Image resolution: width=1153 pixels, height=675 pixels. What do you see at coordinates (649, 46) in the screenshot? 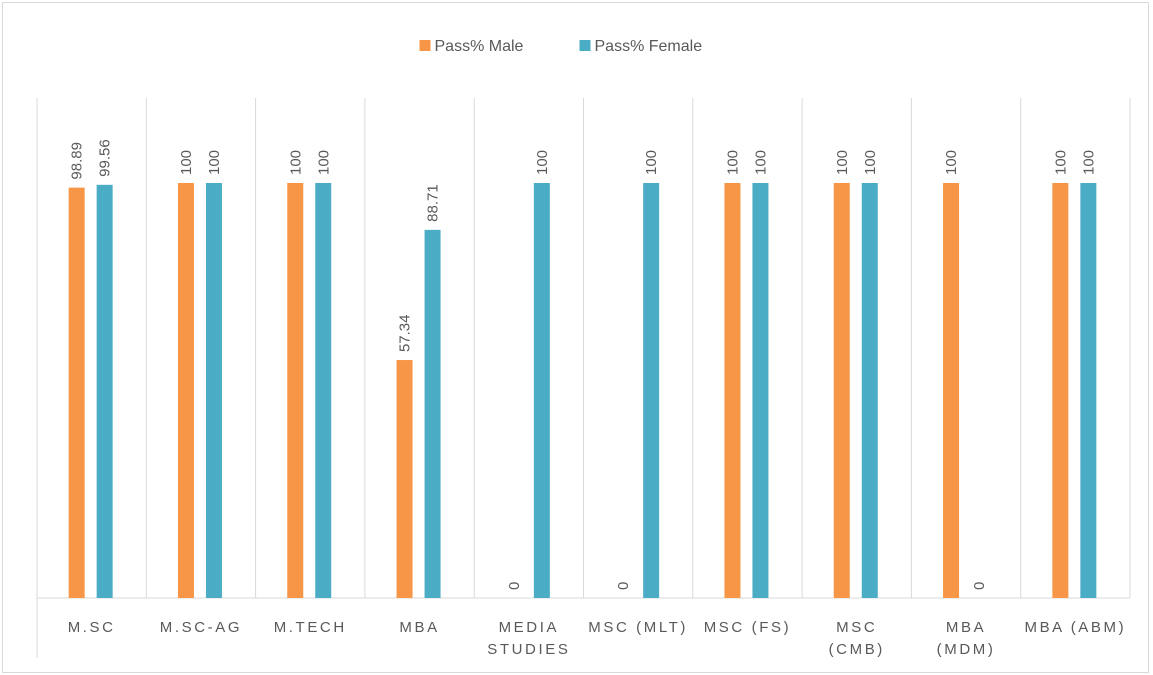
I see `legend-label: Pass% Female` at bounding box center [649, 46].